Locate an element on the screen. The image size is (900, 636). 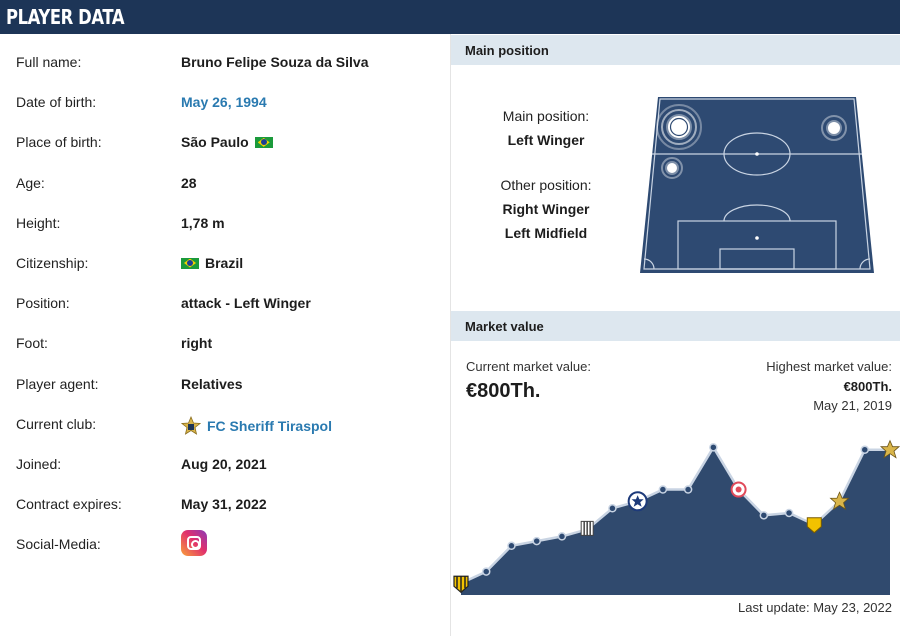
row-value: São Paulo is located at coordinates (227, 142).